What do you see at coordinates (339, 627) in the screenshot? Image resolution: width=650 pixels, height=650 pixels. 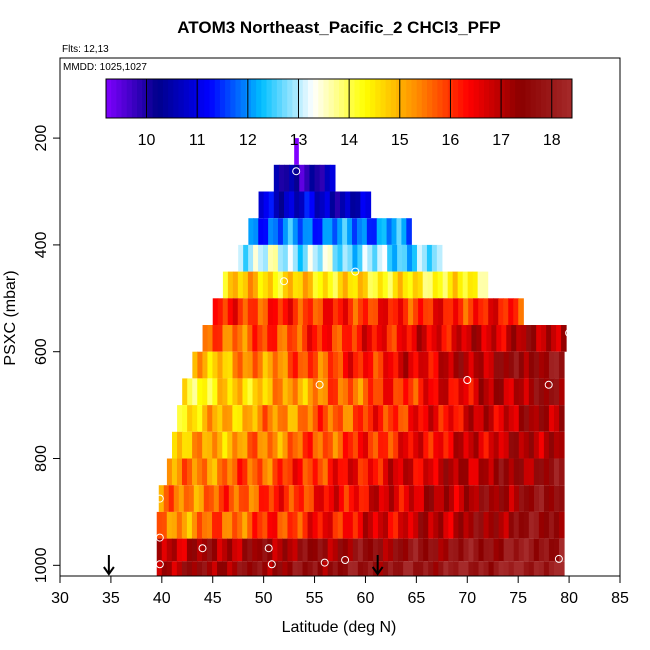 I see `x-axis-label: Latitude (deg N)` at bounding box center [339, 627].